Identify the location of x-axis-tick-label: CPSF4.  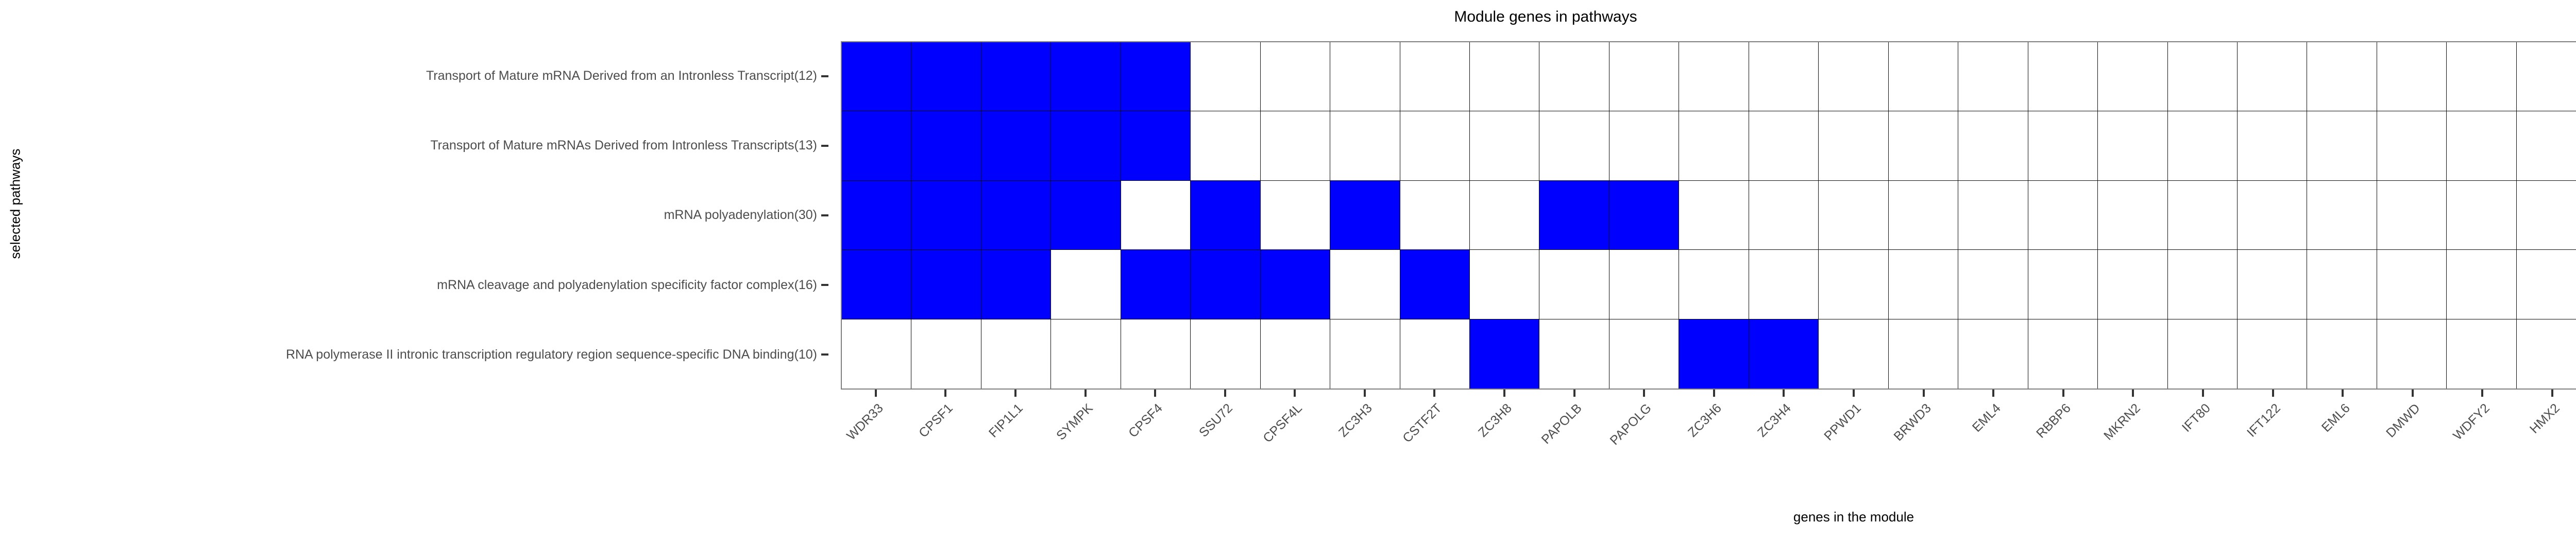
(1145, 421).